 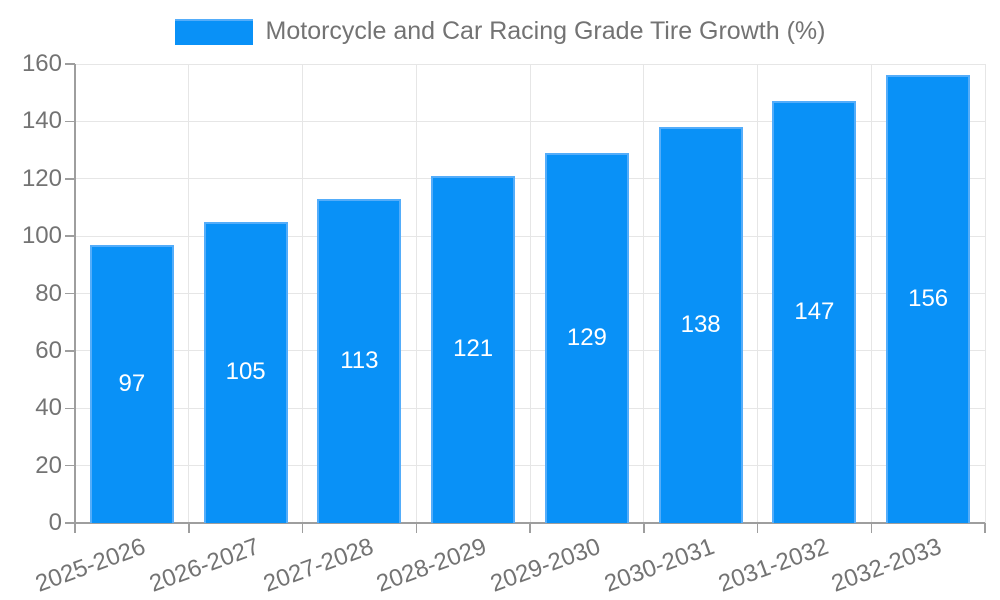 What do you see at coordinates (48, 350) in the screenshot?
I see `y-tick-label: 60` at bounding box center [48, 350].